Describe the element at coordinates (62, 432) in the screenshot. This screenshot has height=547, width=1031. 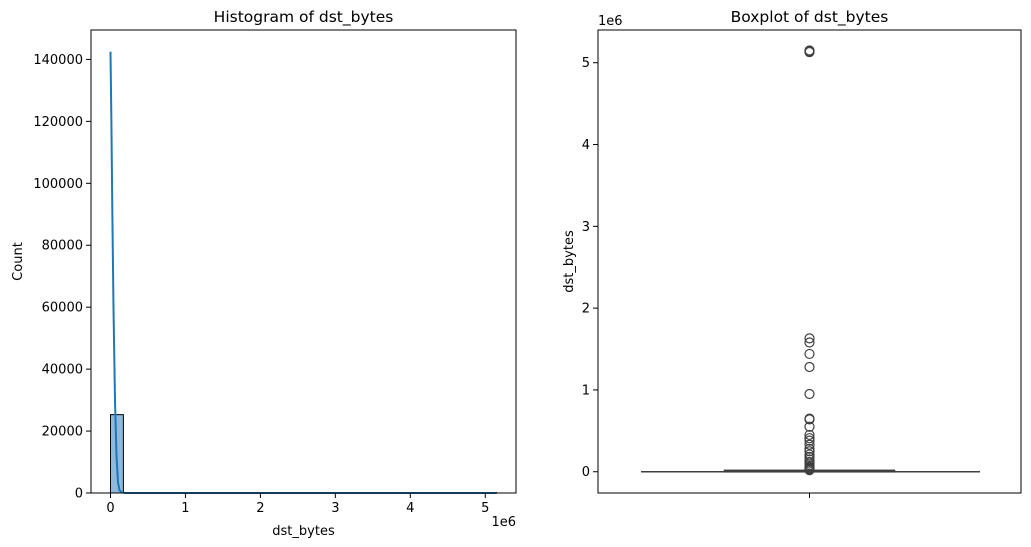
I see `y-tick-label: 20000` at that location.